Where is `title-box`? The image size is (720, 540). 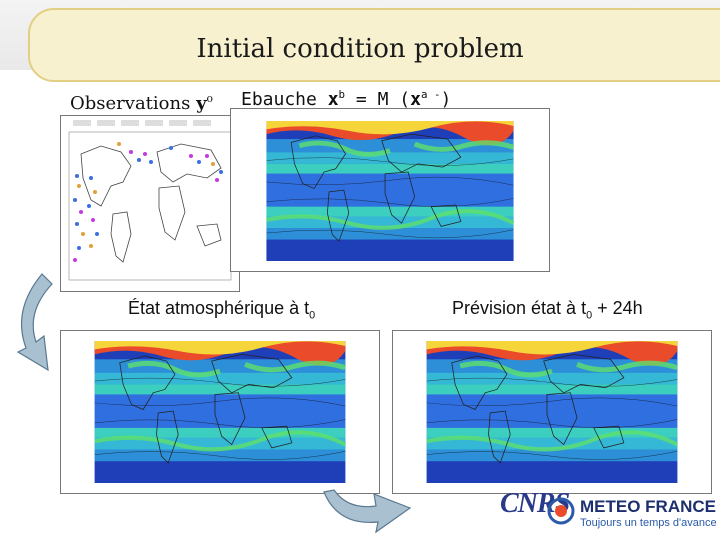 title-box is located at coordinates (374, 45).